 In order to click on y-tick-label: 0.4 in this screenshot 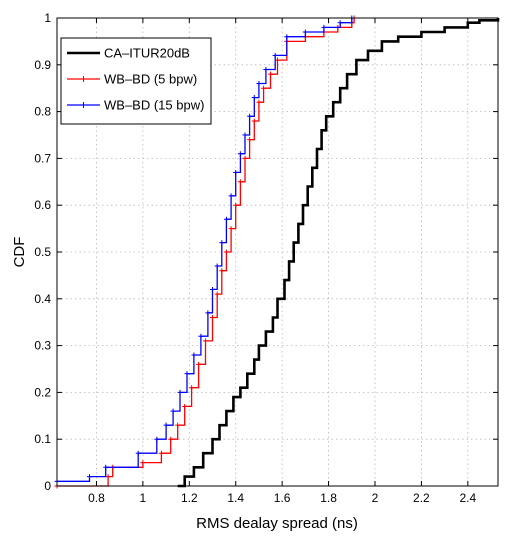, I will do `click(42, 299)`.